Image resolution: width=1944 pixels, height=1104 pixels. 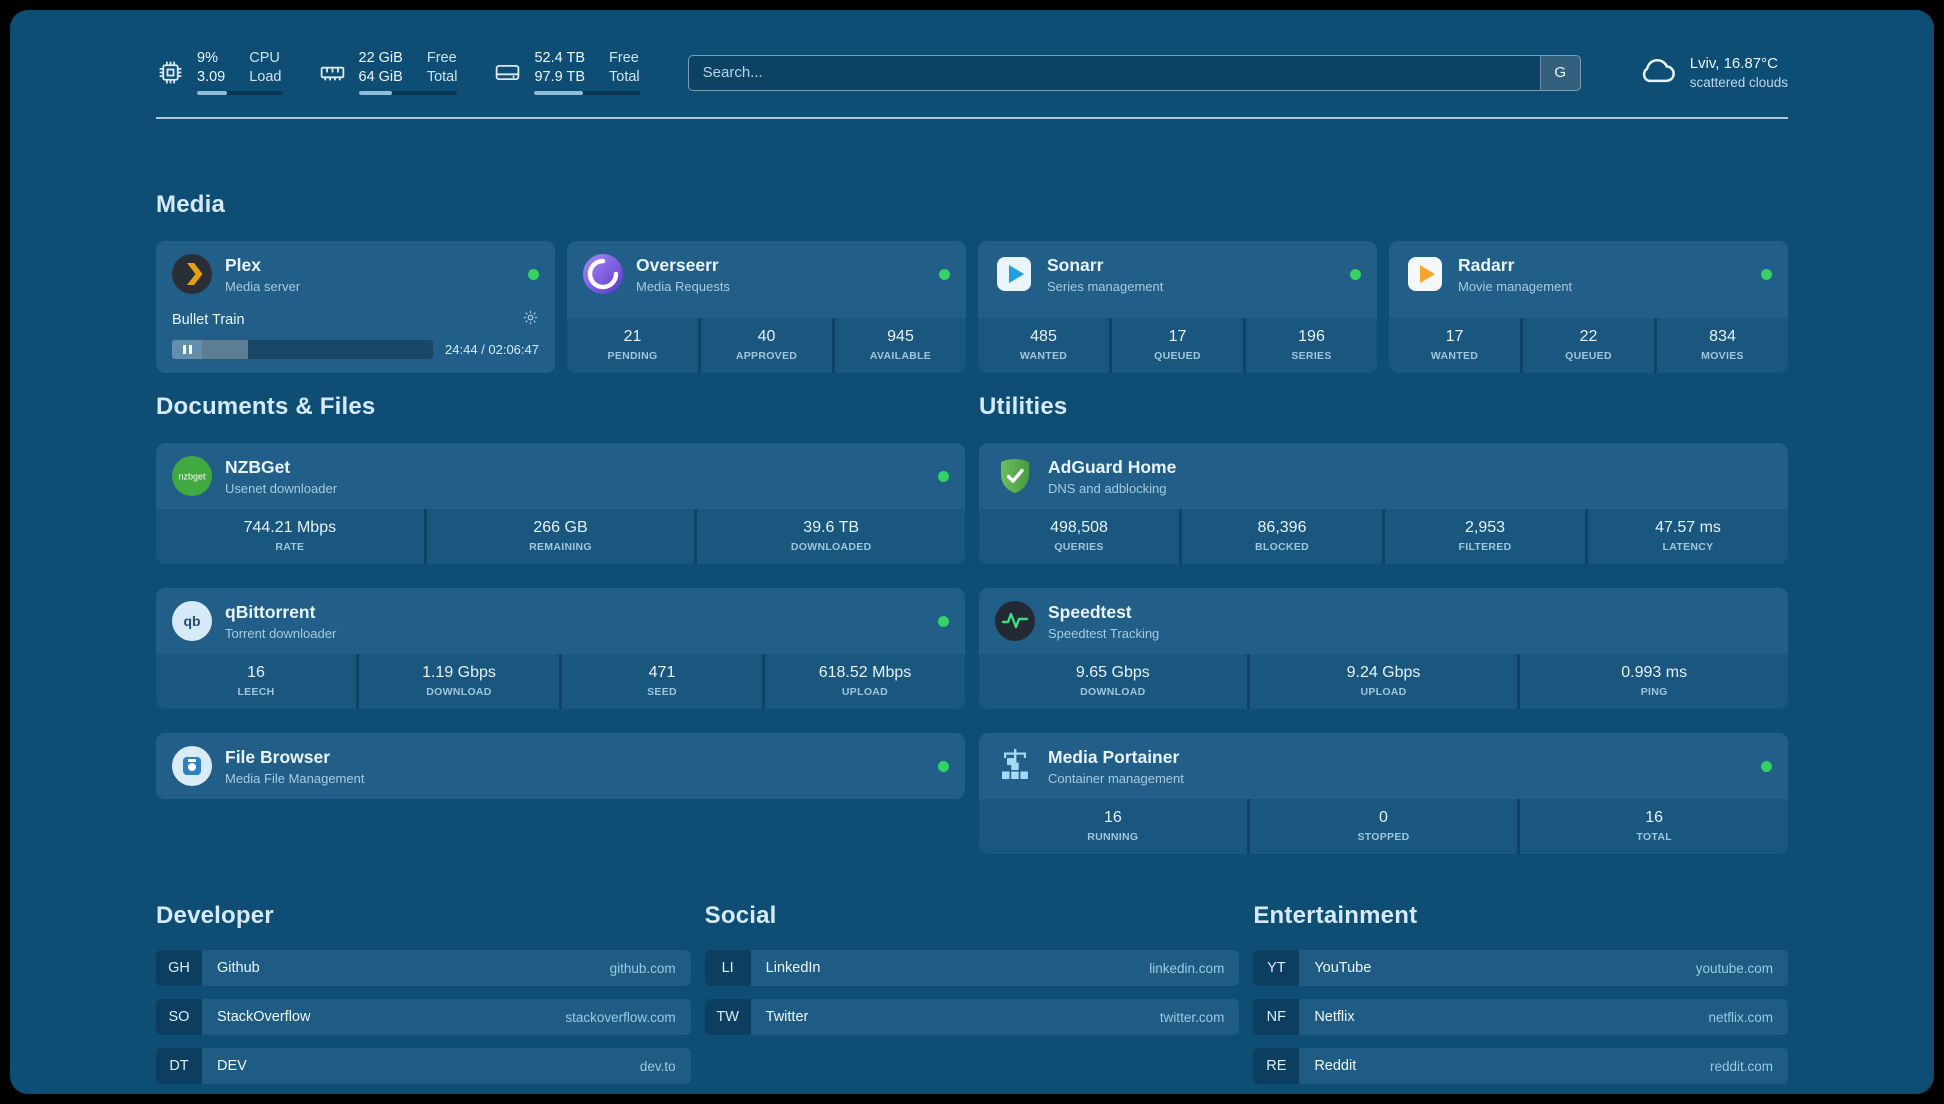 What do you see at coordinates (1112, 672) in the screenshot?
I see `stat-value: 9.65 Gbps` at bounding box center [1112, 672].